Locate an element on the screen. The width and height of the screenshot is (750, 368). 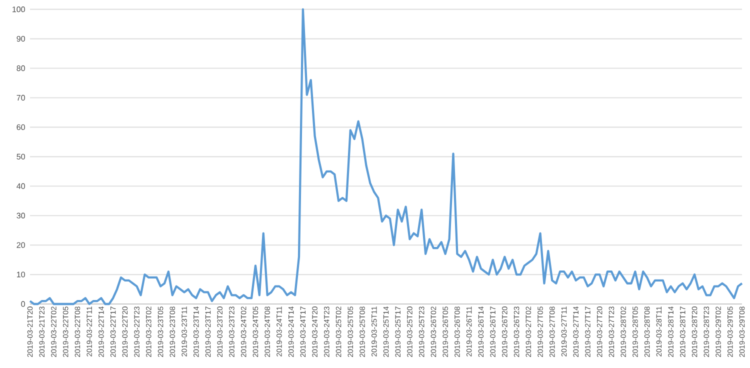
y-tick-label: 30 is located at coordinates (20, 215).